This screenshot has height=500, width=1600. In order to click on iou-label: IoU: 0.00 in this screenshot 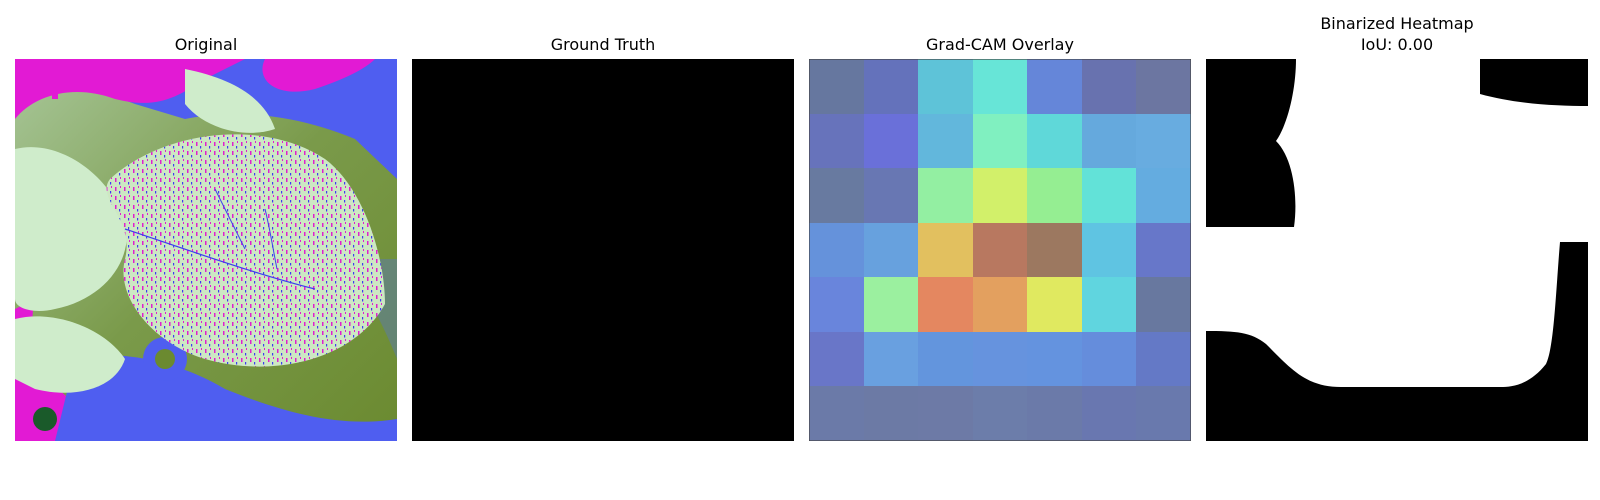, I will do `click(1397, 44)`.